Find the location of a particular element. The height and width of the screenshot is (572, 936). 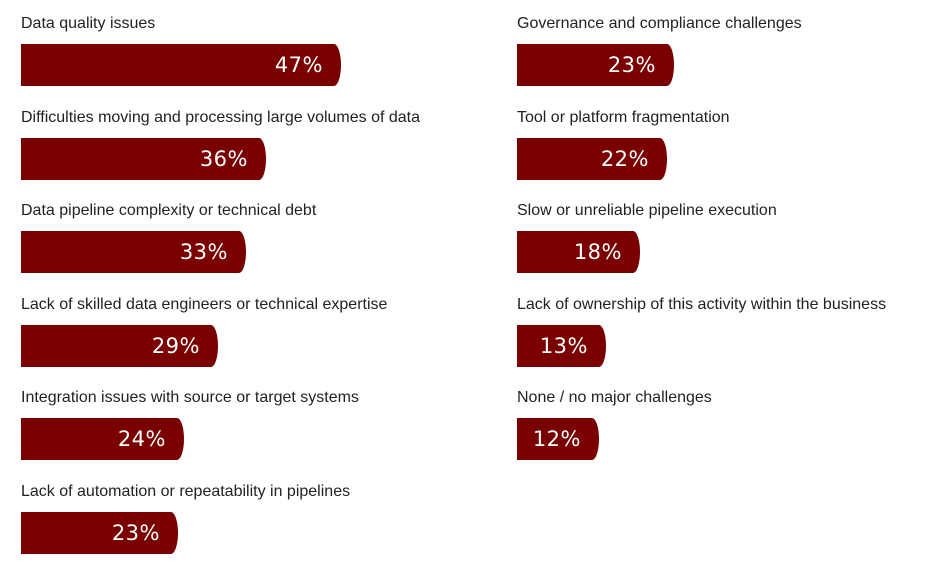

bar: 18% is located at coordinates (578, 252).